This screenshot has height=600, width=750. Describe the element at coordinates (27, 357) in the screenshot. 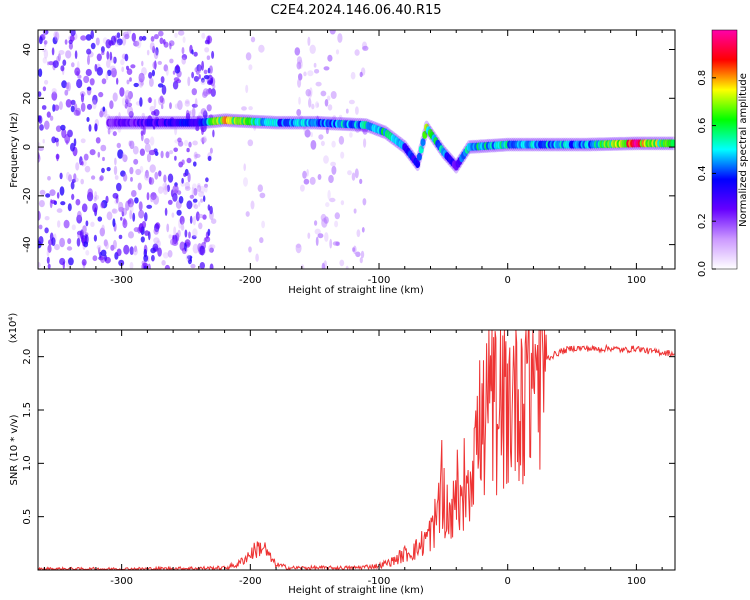

I see `snr-y-tick-label: 2.0` at that location.